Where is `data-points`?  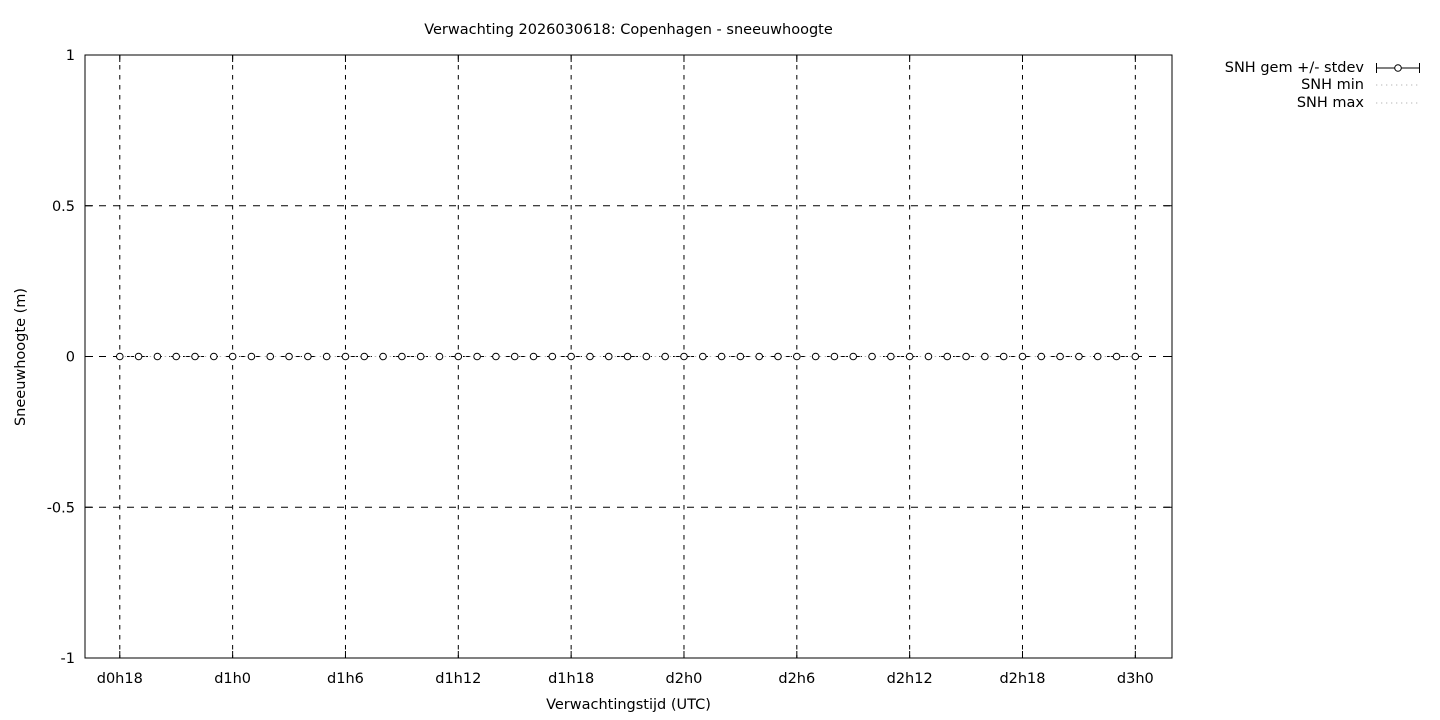
data-points is located at coordinates (627, 356).